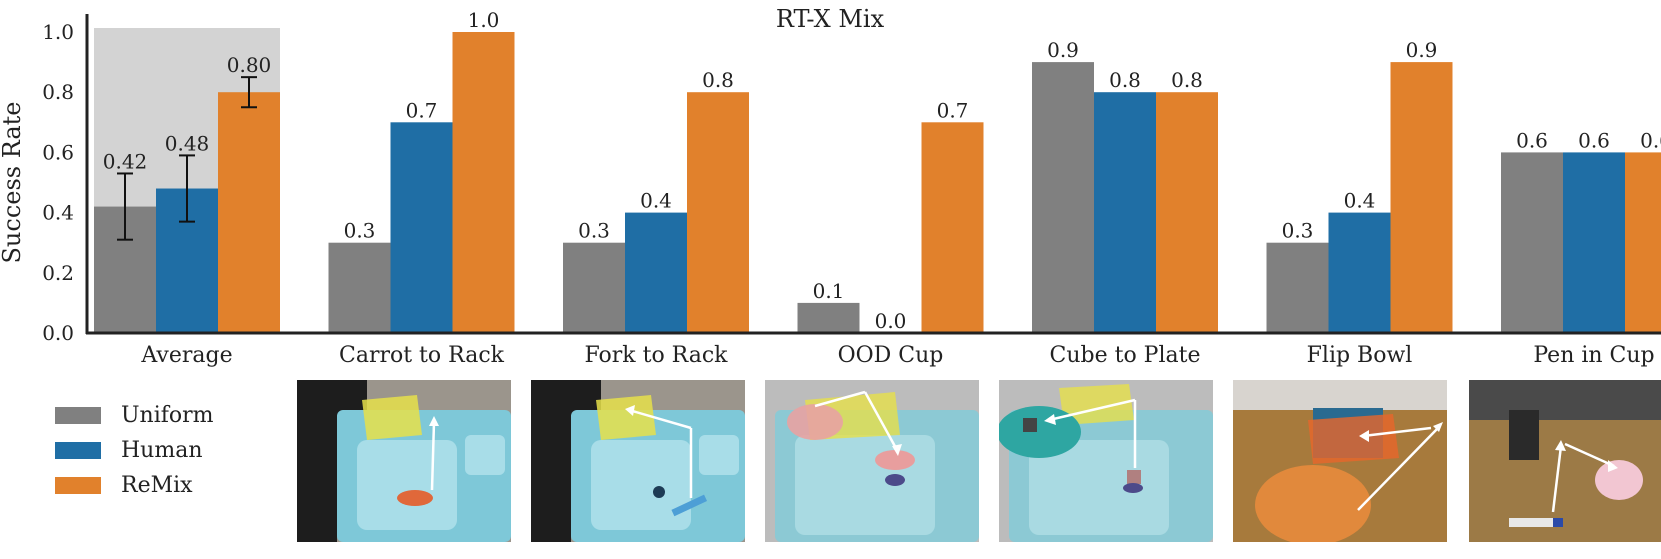  What do you see at coordinates (78, 415) in the screenshot?
I see `legend-swatch-uniform` at bounding box center [78, 415].